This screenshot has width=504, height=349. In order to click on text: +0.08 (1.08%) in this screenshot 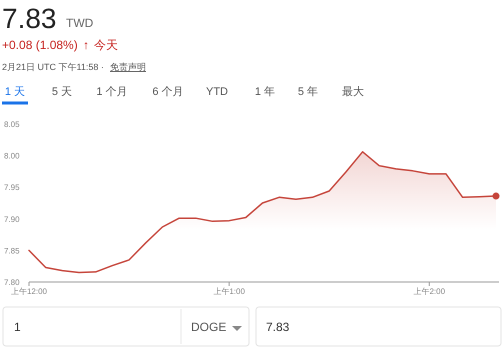, I will do `click(40, 45)`.